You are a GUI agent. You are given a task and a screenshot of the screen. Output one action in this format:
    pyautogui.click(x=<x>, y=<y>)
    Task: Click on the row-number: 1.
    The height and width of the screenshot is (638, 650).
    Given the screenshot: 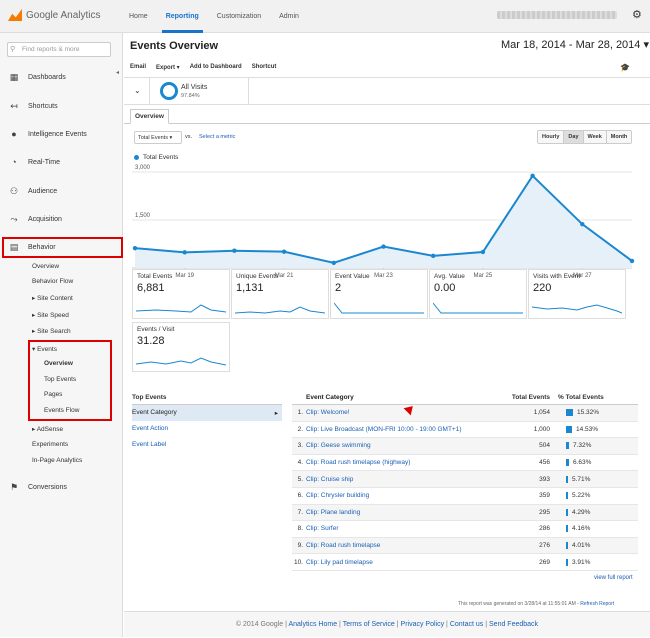 What is the action you would take?
    pyautogui.click(x=300, y=413)
    